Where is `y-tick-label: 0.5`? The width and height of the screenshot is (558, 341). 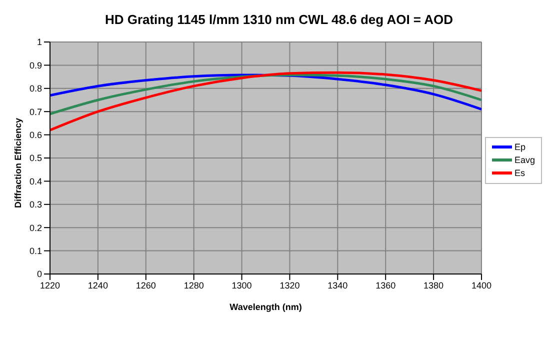
y-tick-label: 0.5 is located at coordinates (35, 158).